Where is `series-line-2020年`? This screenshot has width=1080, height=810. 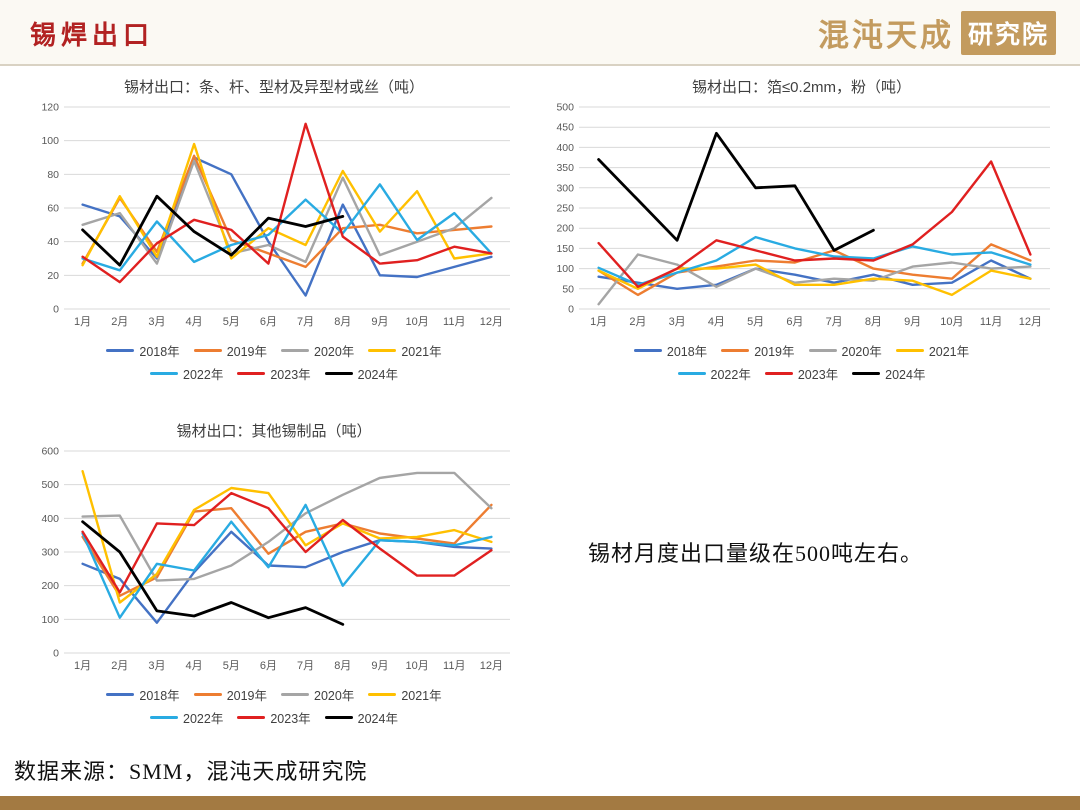
series-line-2020年 is located at coordinates (287, 212).